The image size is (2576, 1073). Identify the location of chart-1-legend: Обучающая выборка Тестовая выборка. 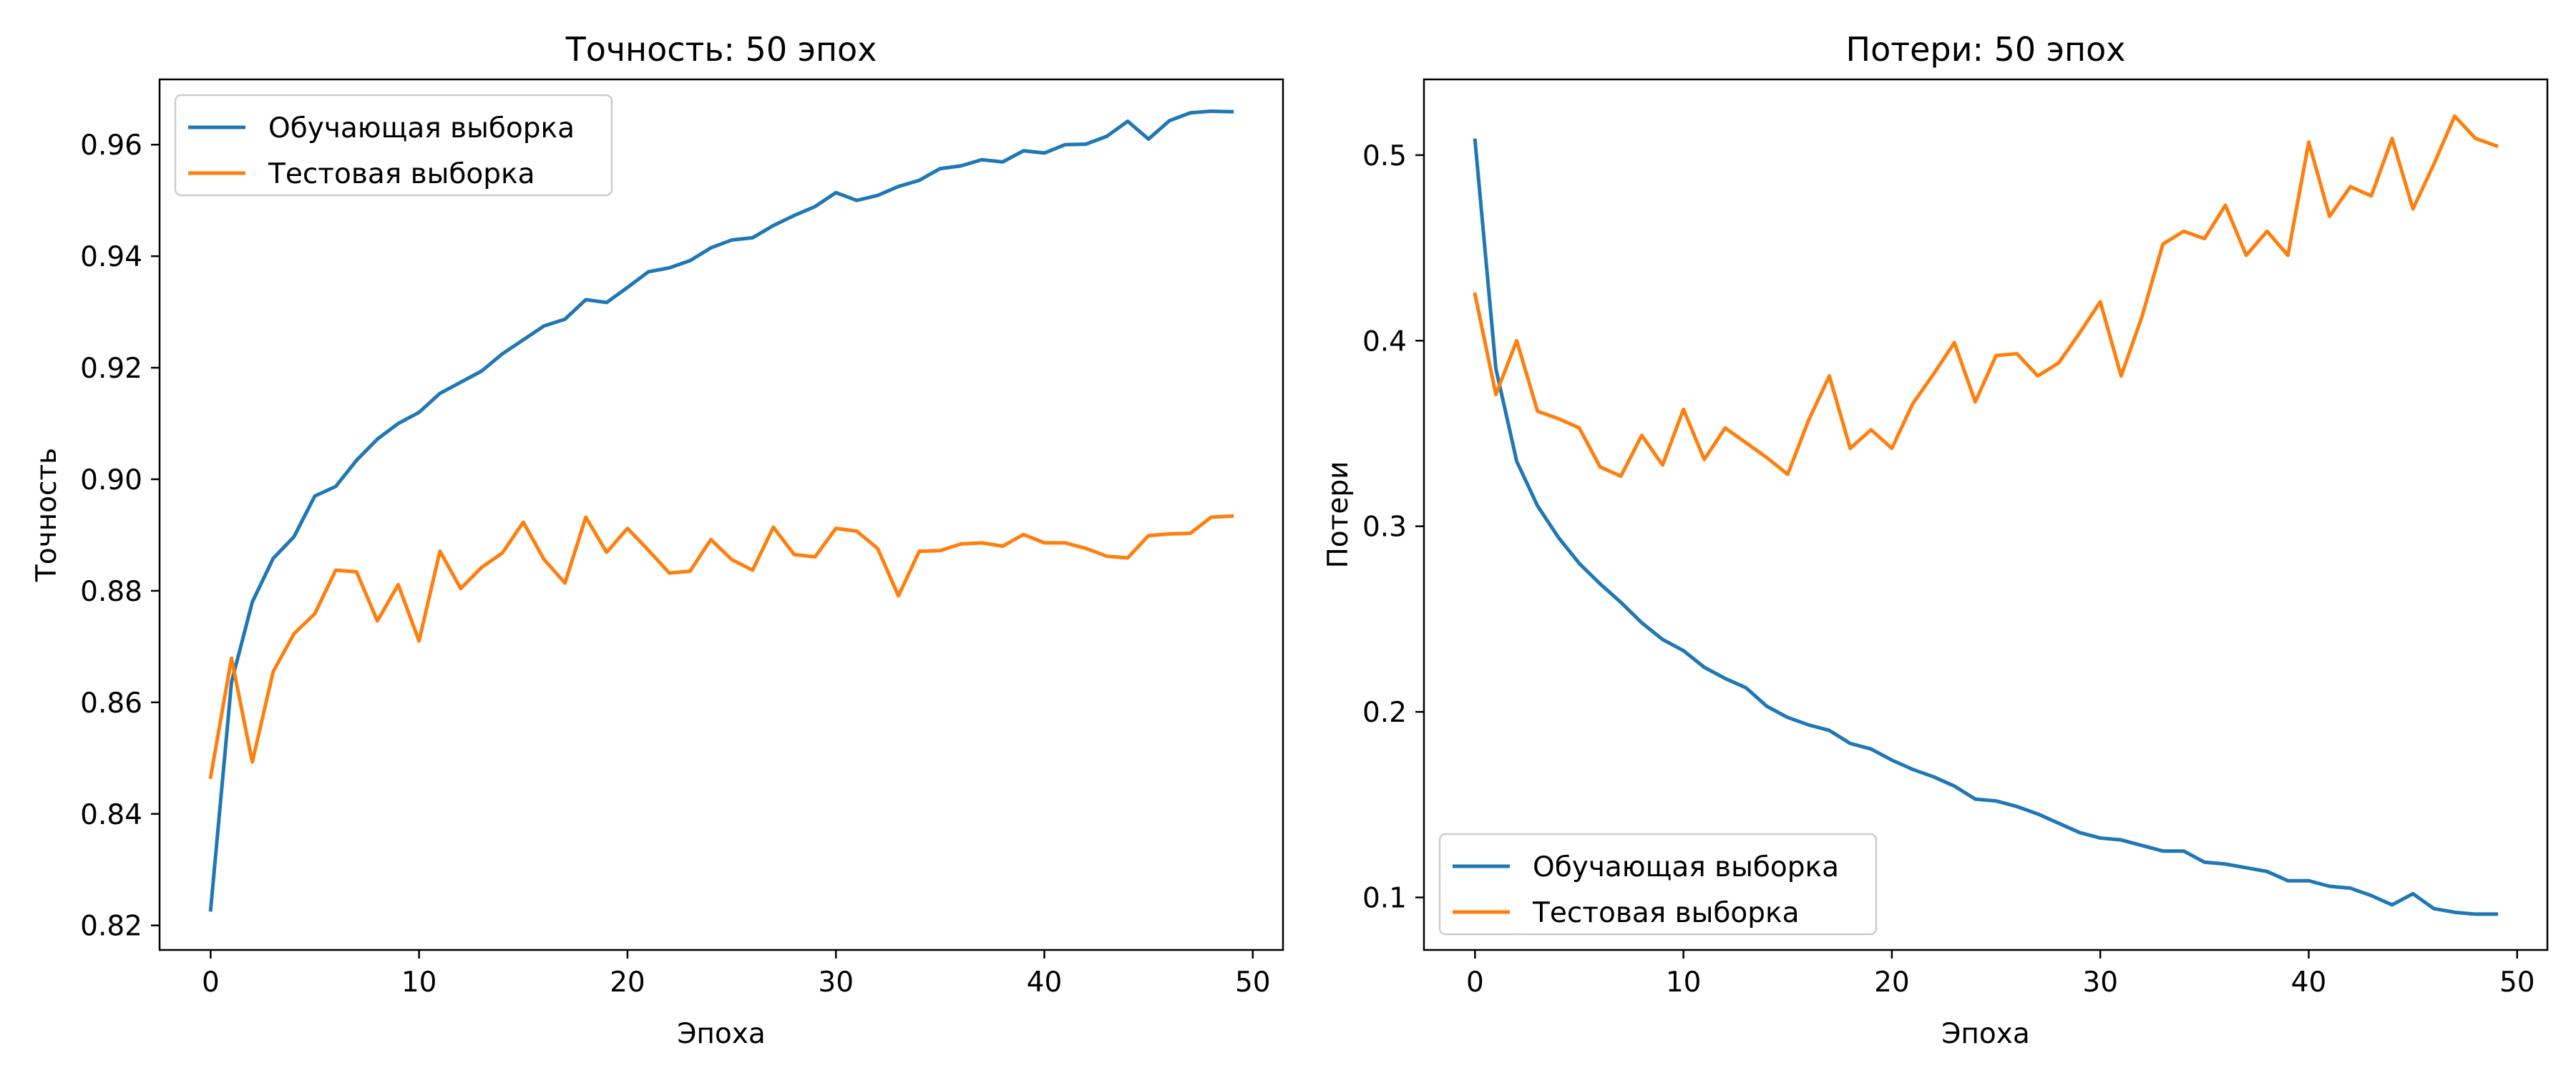
(393, 145).